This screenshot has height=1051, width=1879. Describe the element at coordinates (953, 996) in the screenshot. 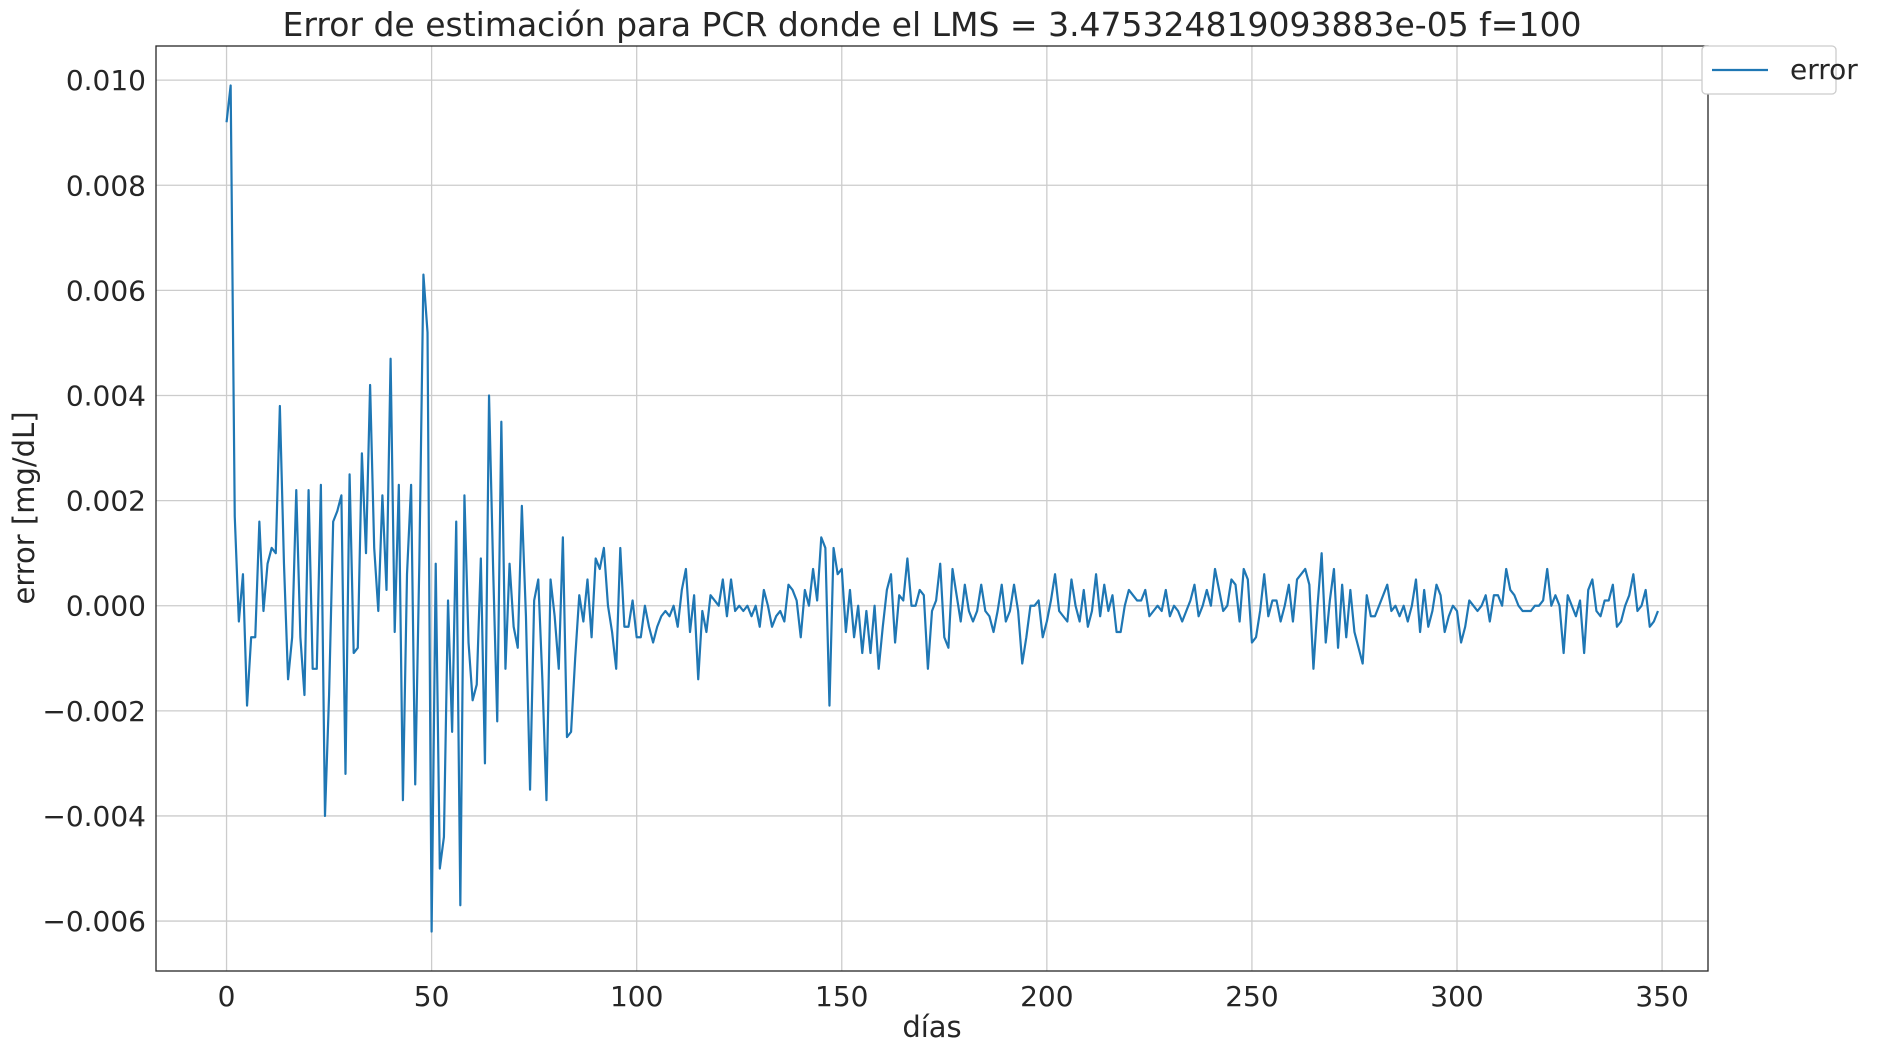

I see `x-tick-labels: 0 50 100 150 200 250 300 350` at that location.